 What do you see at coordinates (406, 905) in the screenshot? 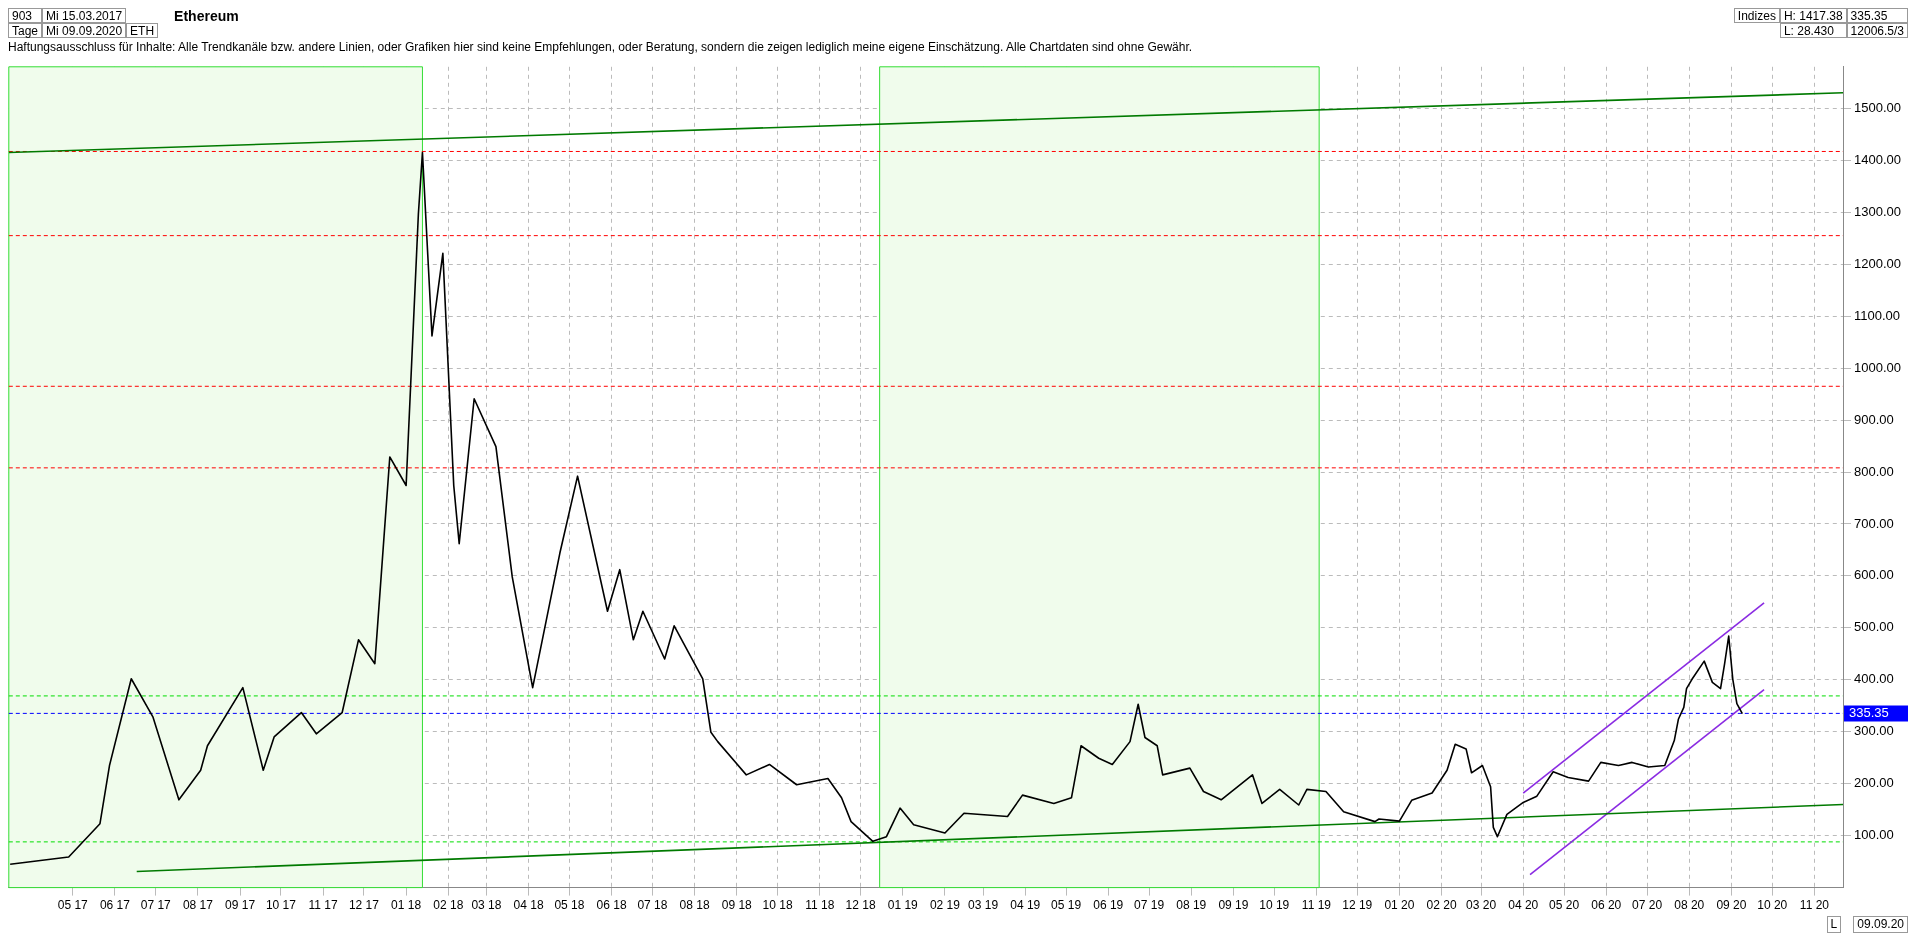
I see `x-tick-label: 01 18` at bounding box center [406, 905].